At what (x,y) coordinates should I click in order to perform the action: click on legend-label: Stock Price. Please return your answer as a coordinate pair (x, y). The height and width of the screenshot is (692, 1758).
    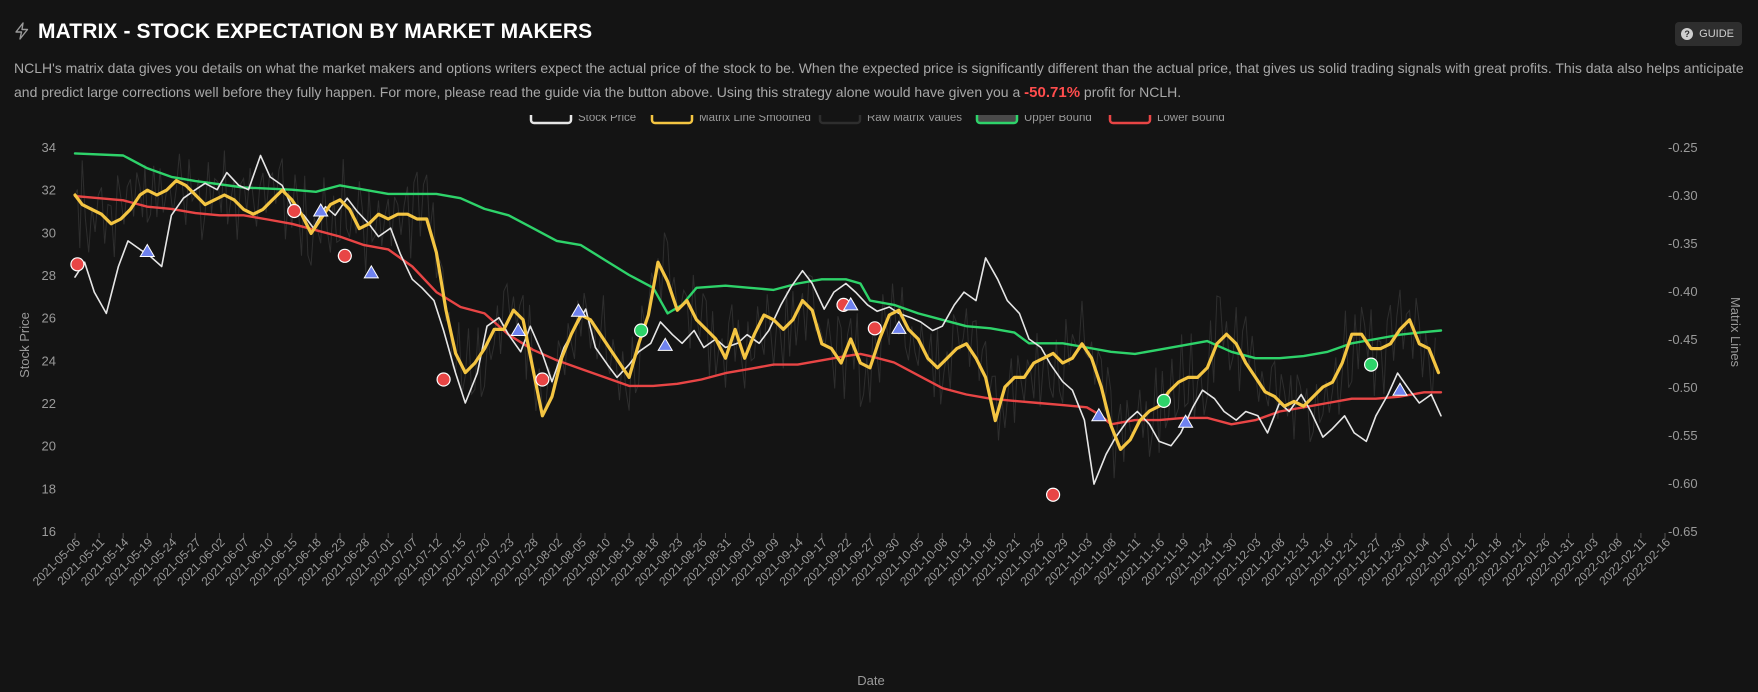
    Looking at the image, I should click on (607, 119).